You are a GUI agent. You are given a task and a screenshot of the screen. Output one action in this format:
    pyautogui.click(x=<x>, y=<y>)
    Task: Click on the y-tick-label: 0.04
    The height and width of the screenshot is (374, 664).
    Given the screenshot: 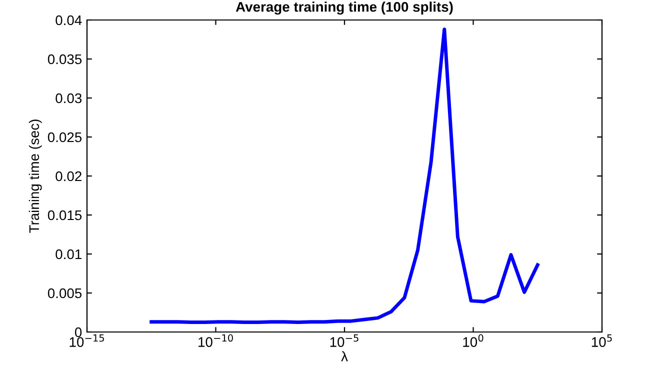 What is the action you would take?
    pyautogui.click(x=69, y=20)
    